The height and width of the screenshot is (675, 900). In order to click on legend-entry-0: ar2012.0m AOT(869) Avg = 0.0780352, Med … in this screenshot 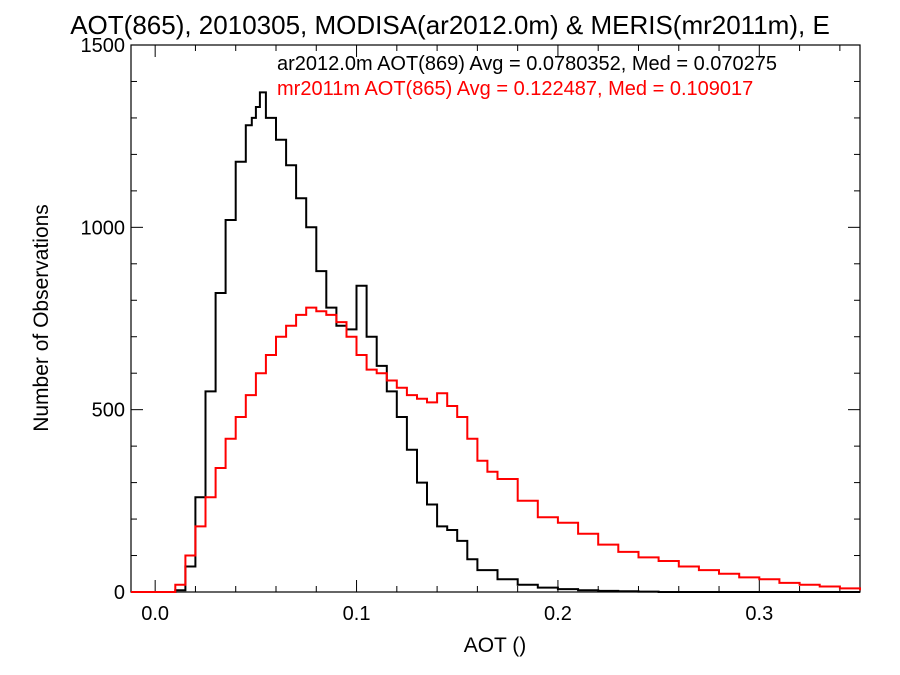, I will do `click(527, 64)`.